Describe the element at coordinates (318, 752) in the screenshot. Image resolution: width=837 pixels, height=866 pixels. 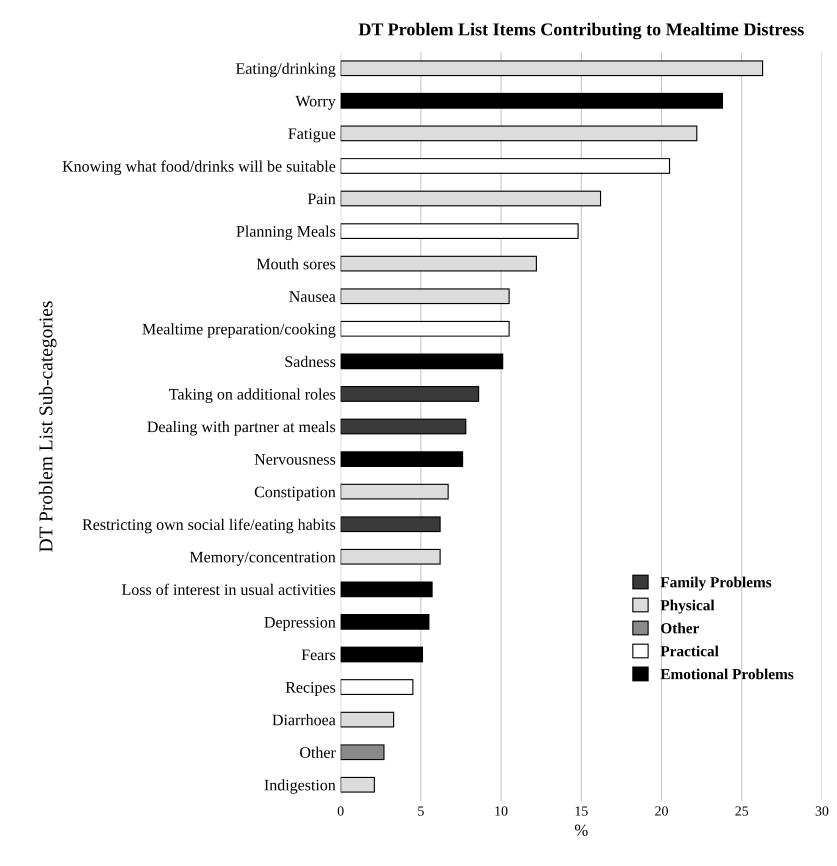
I see `y-tick-label: Other` at that location.